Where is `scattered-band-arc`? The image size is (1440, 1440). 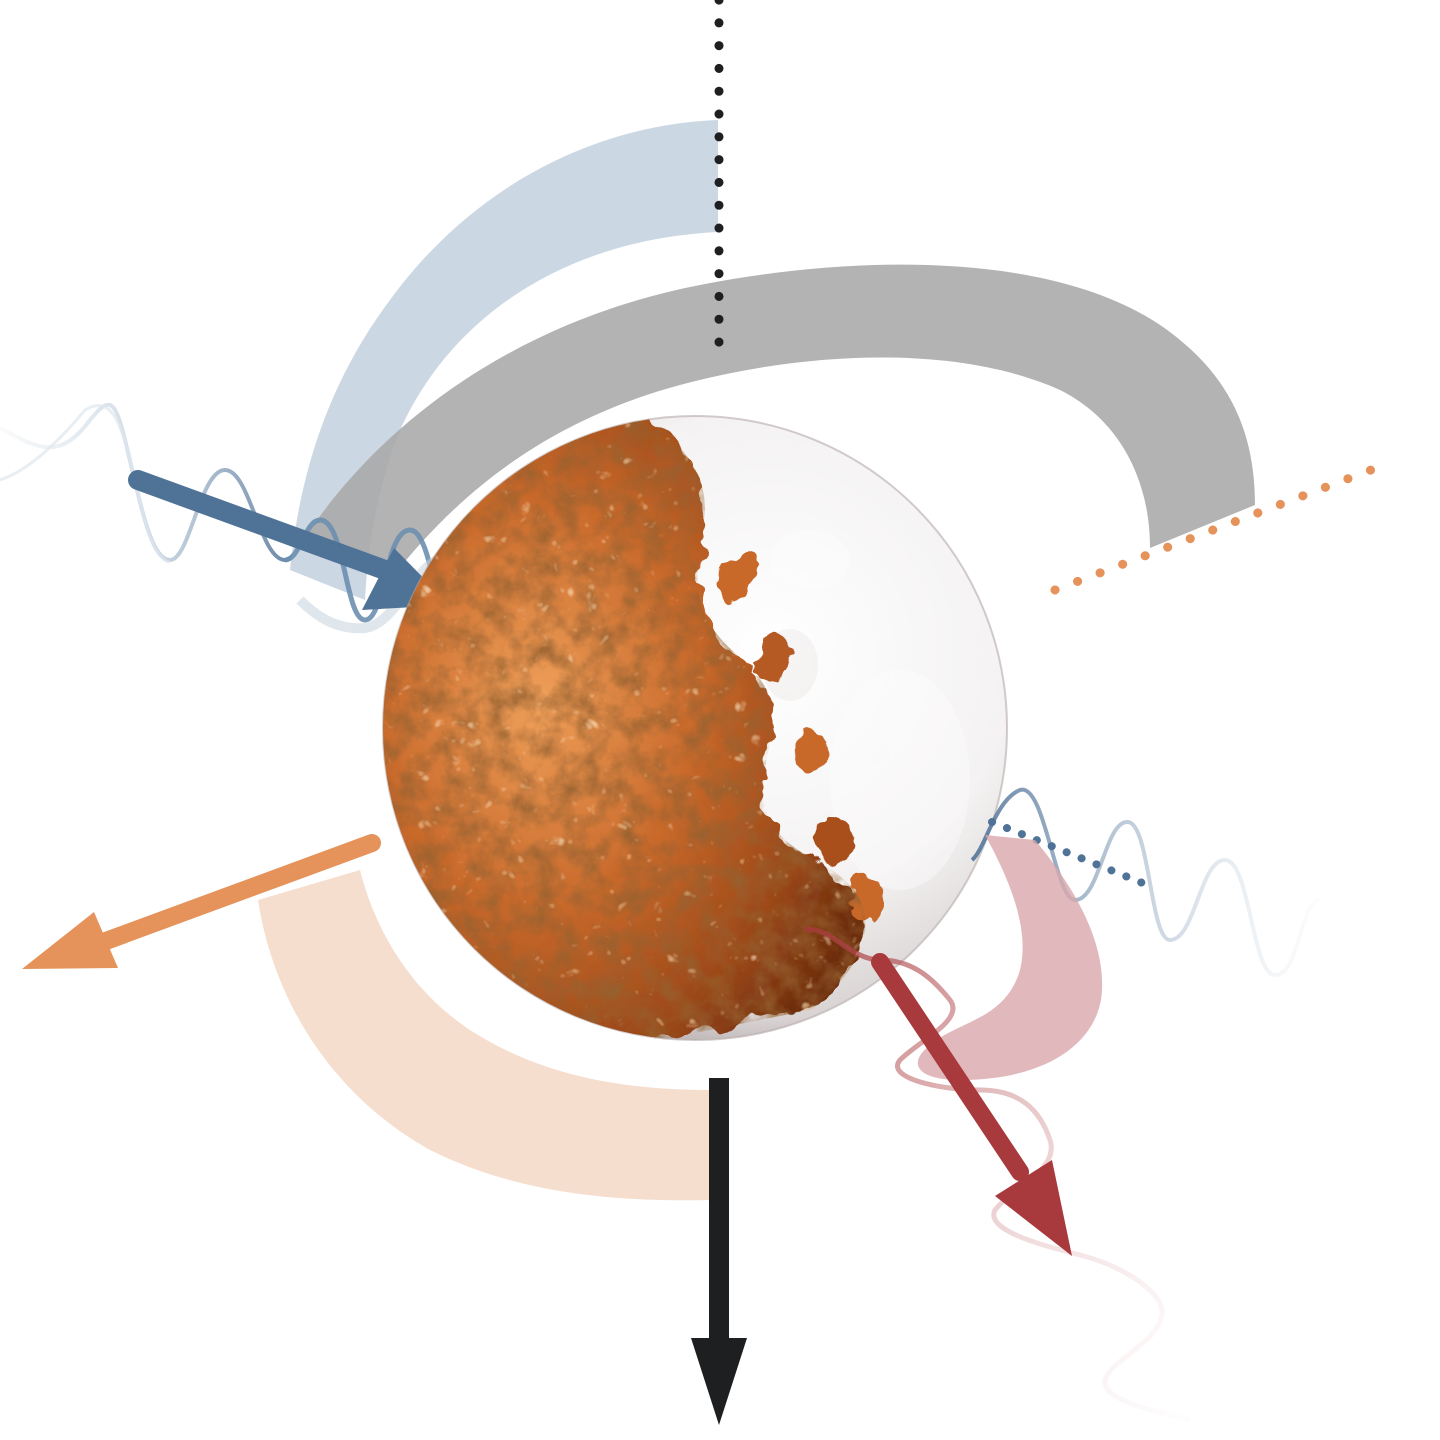 scattered-band-arc is located at coordinates (1010, 957).